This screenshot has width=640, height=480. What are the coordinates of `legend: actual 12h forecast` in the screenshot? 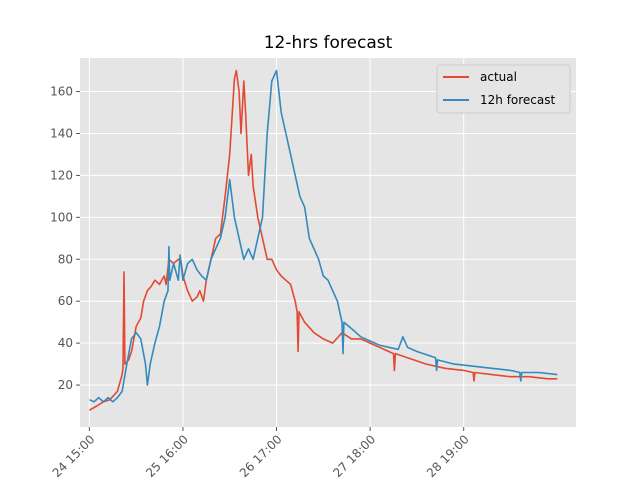 It's located at (503, 89).